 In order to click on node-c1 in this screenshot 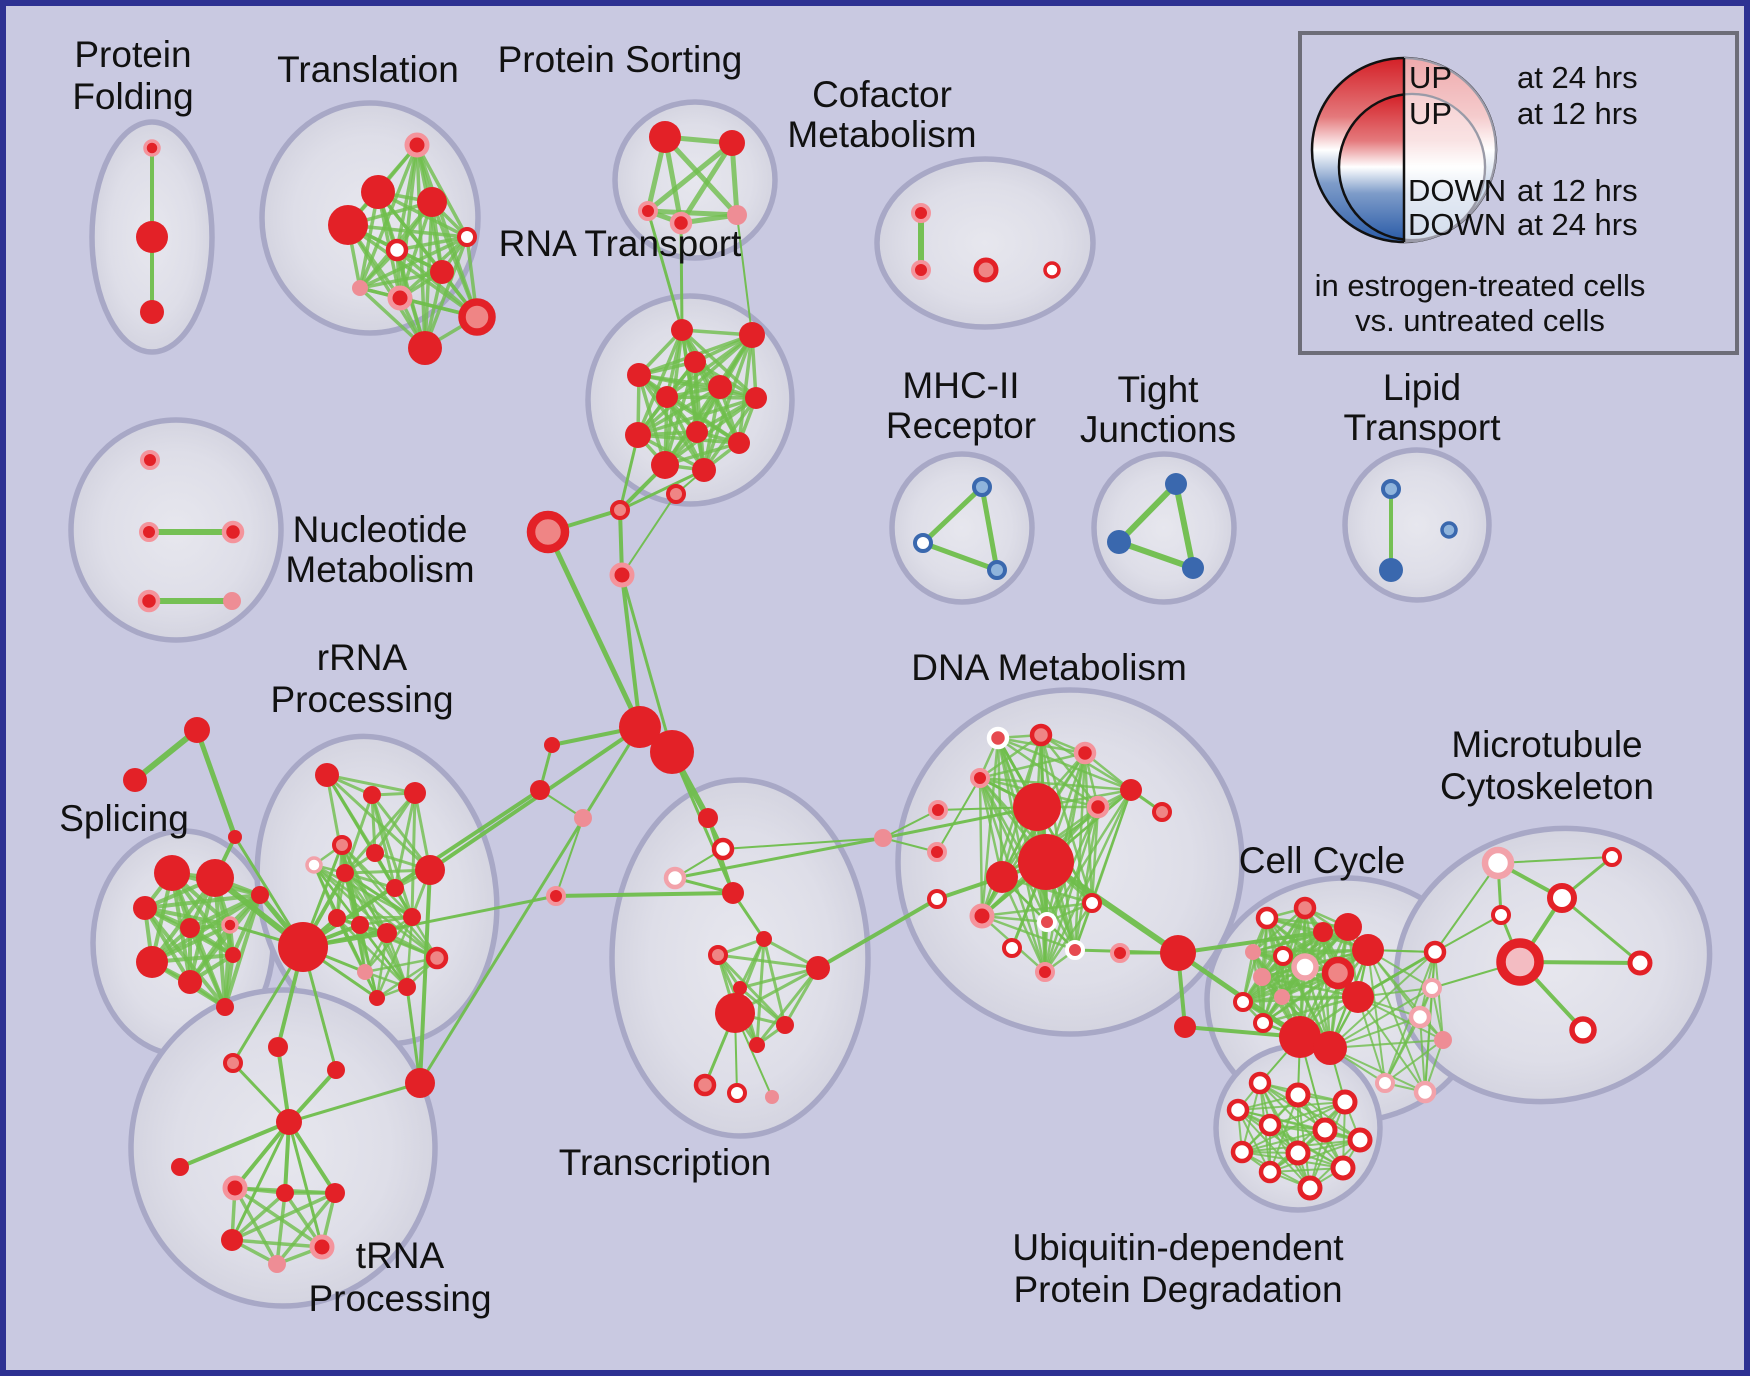, I will do `click(1305, 908)`.